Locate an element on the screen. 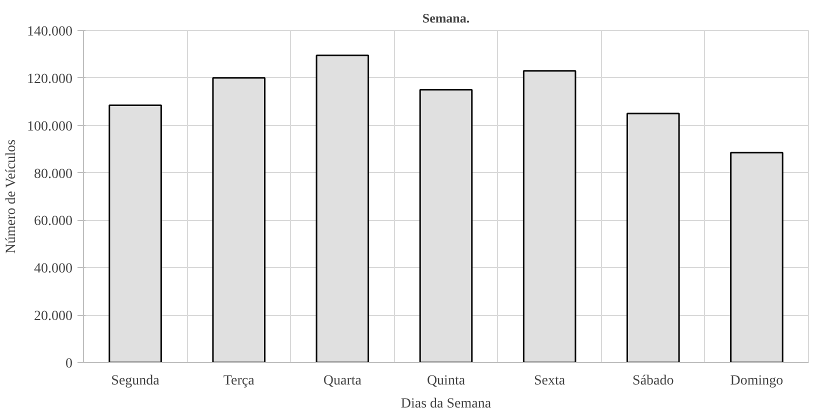  x-tick-label: Terça is located at coordinates (239, 381).